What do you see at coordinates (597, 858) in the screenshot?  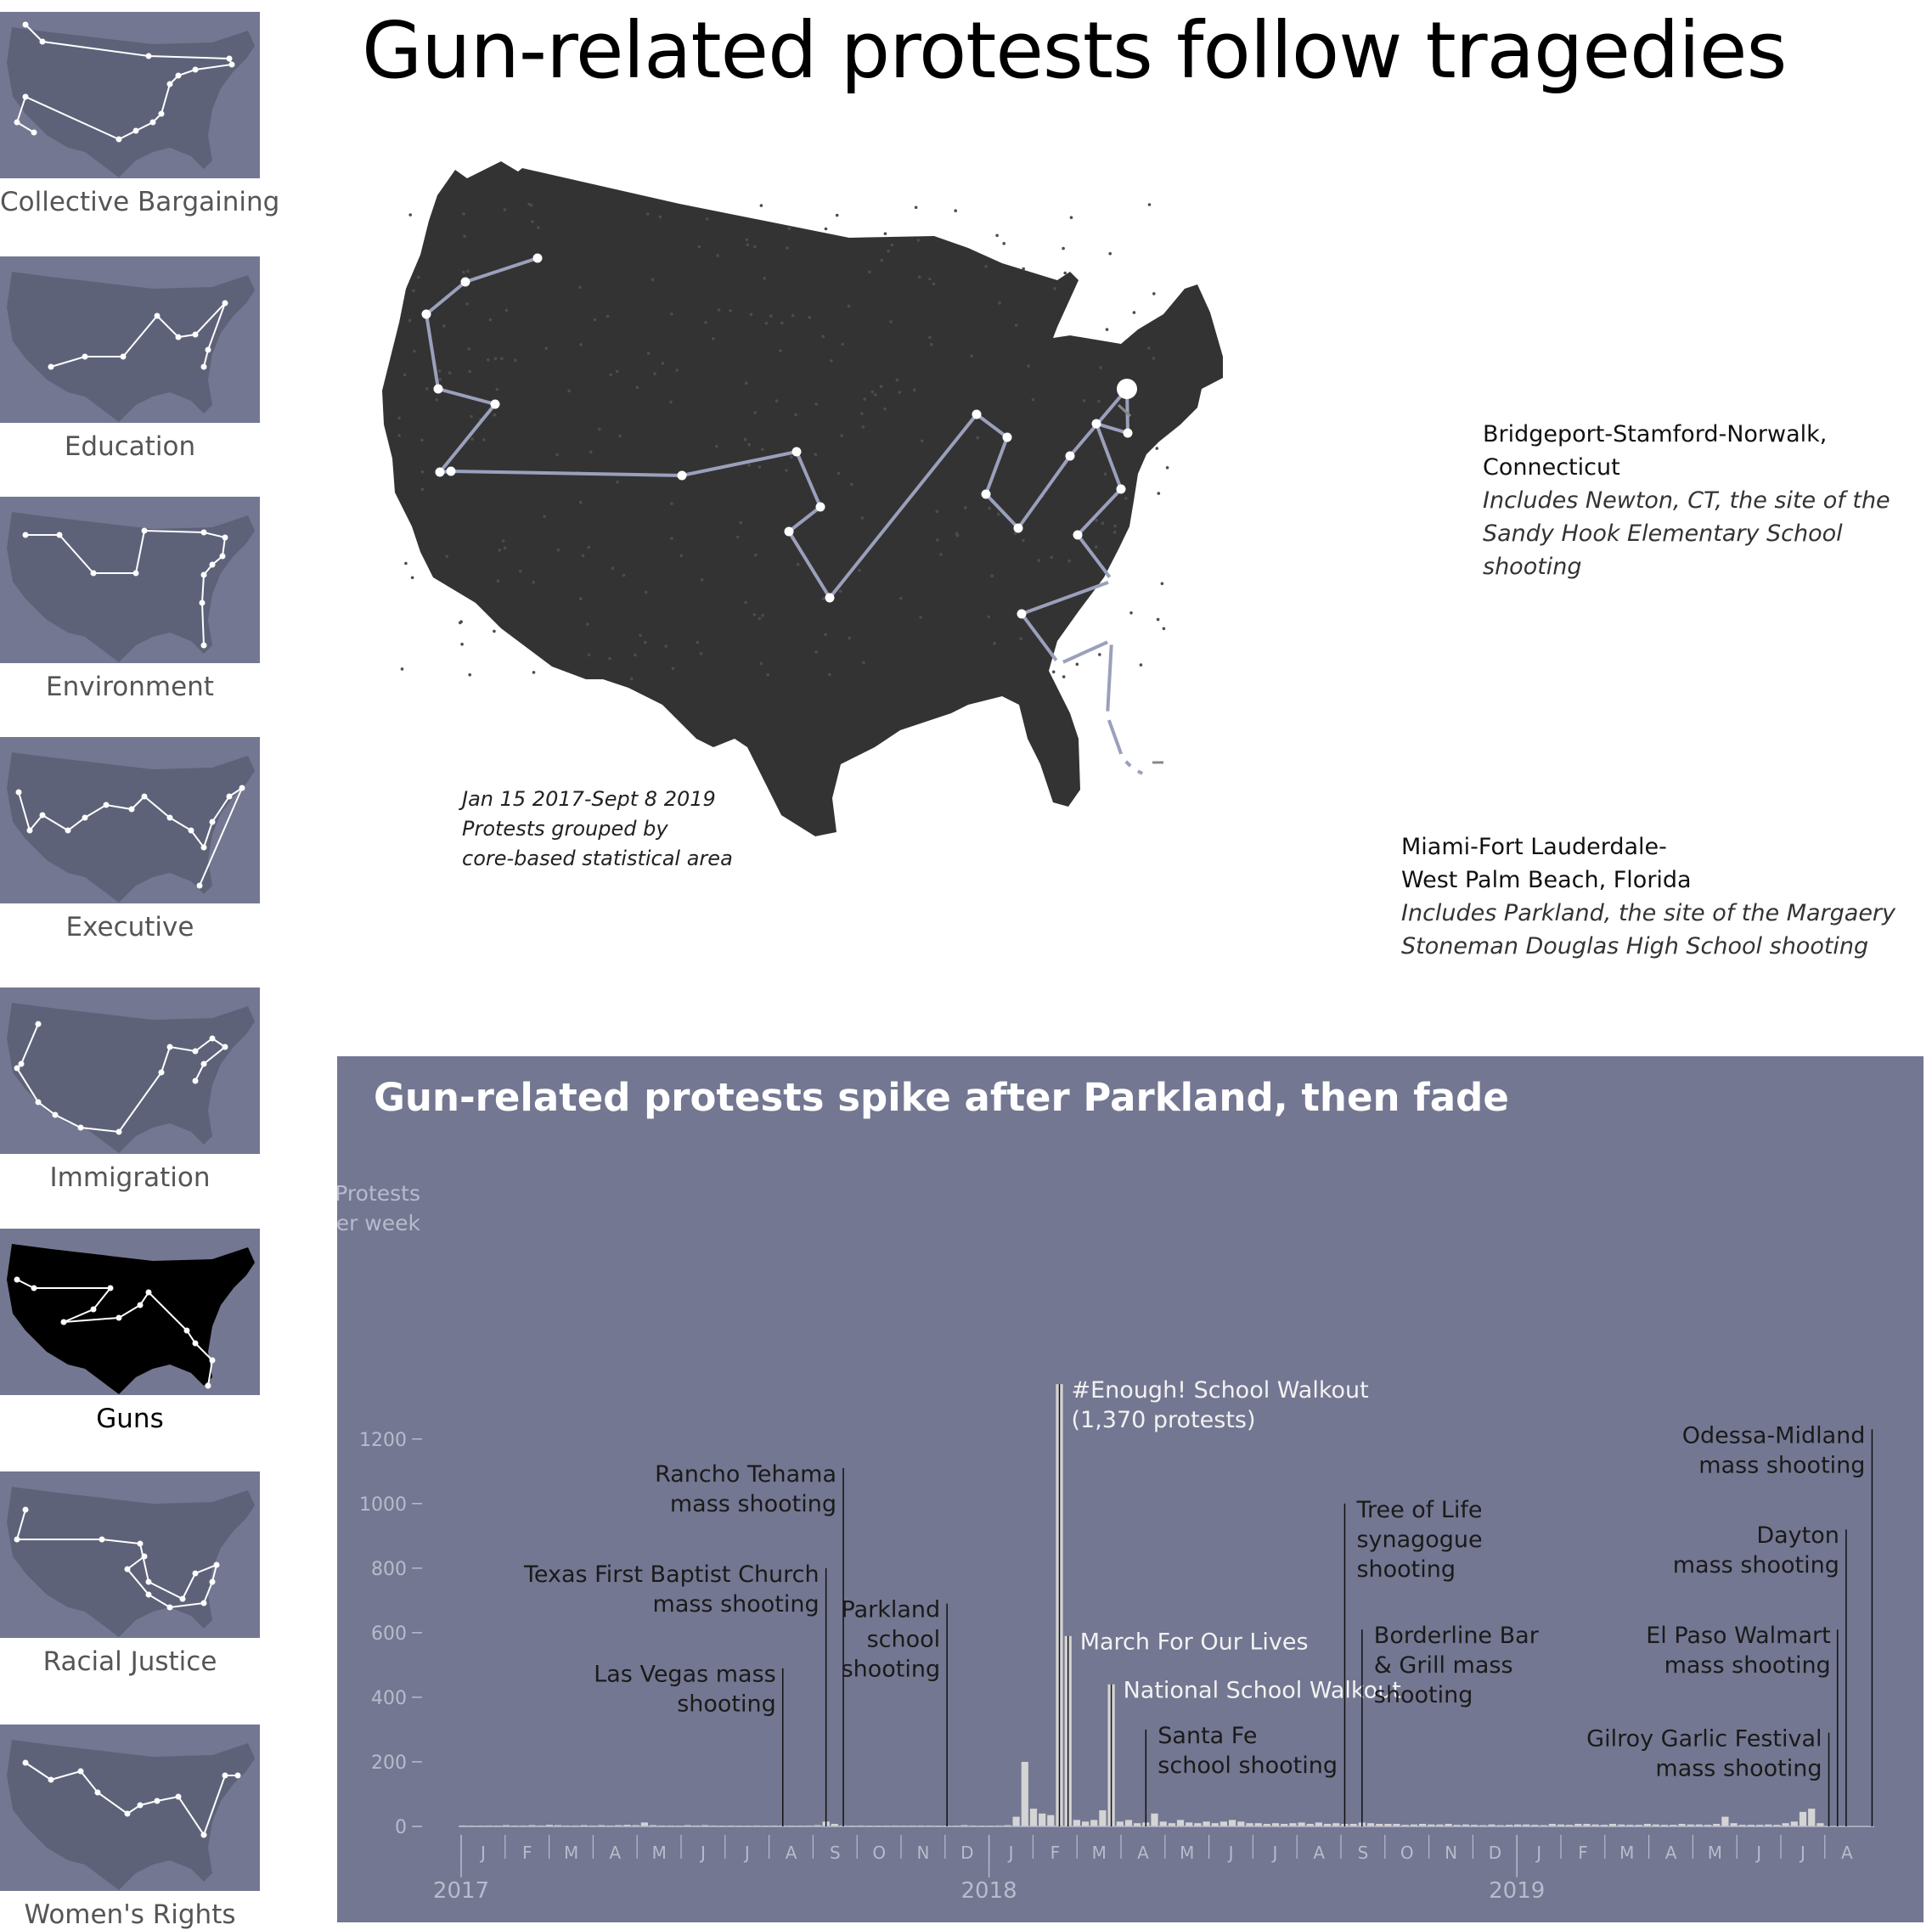 I see `note-line: core-based statistical area` at bounding box center [597, 858].